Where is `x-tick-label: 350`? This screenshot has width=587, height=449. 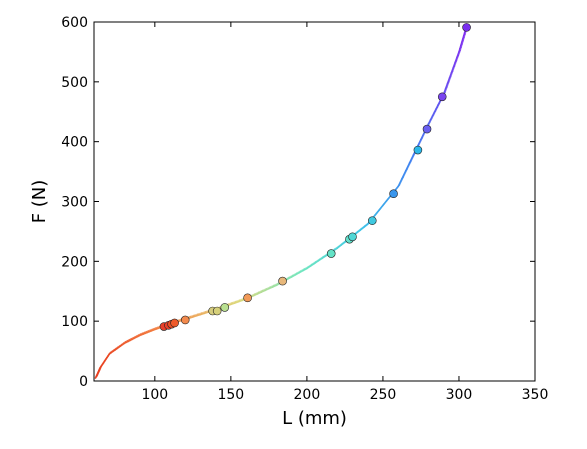
x-tick-label: 350 is located at coordinates (535, 395).